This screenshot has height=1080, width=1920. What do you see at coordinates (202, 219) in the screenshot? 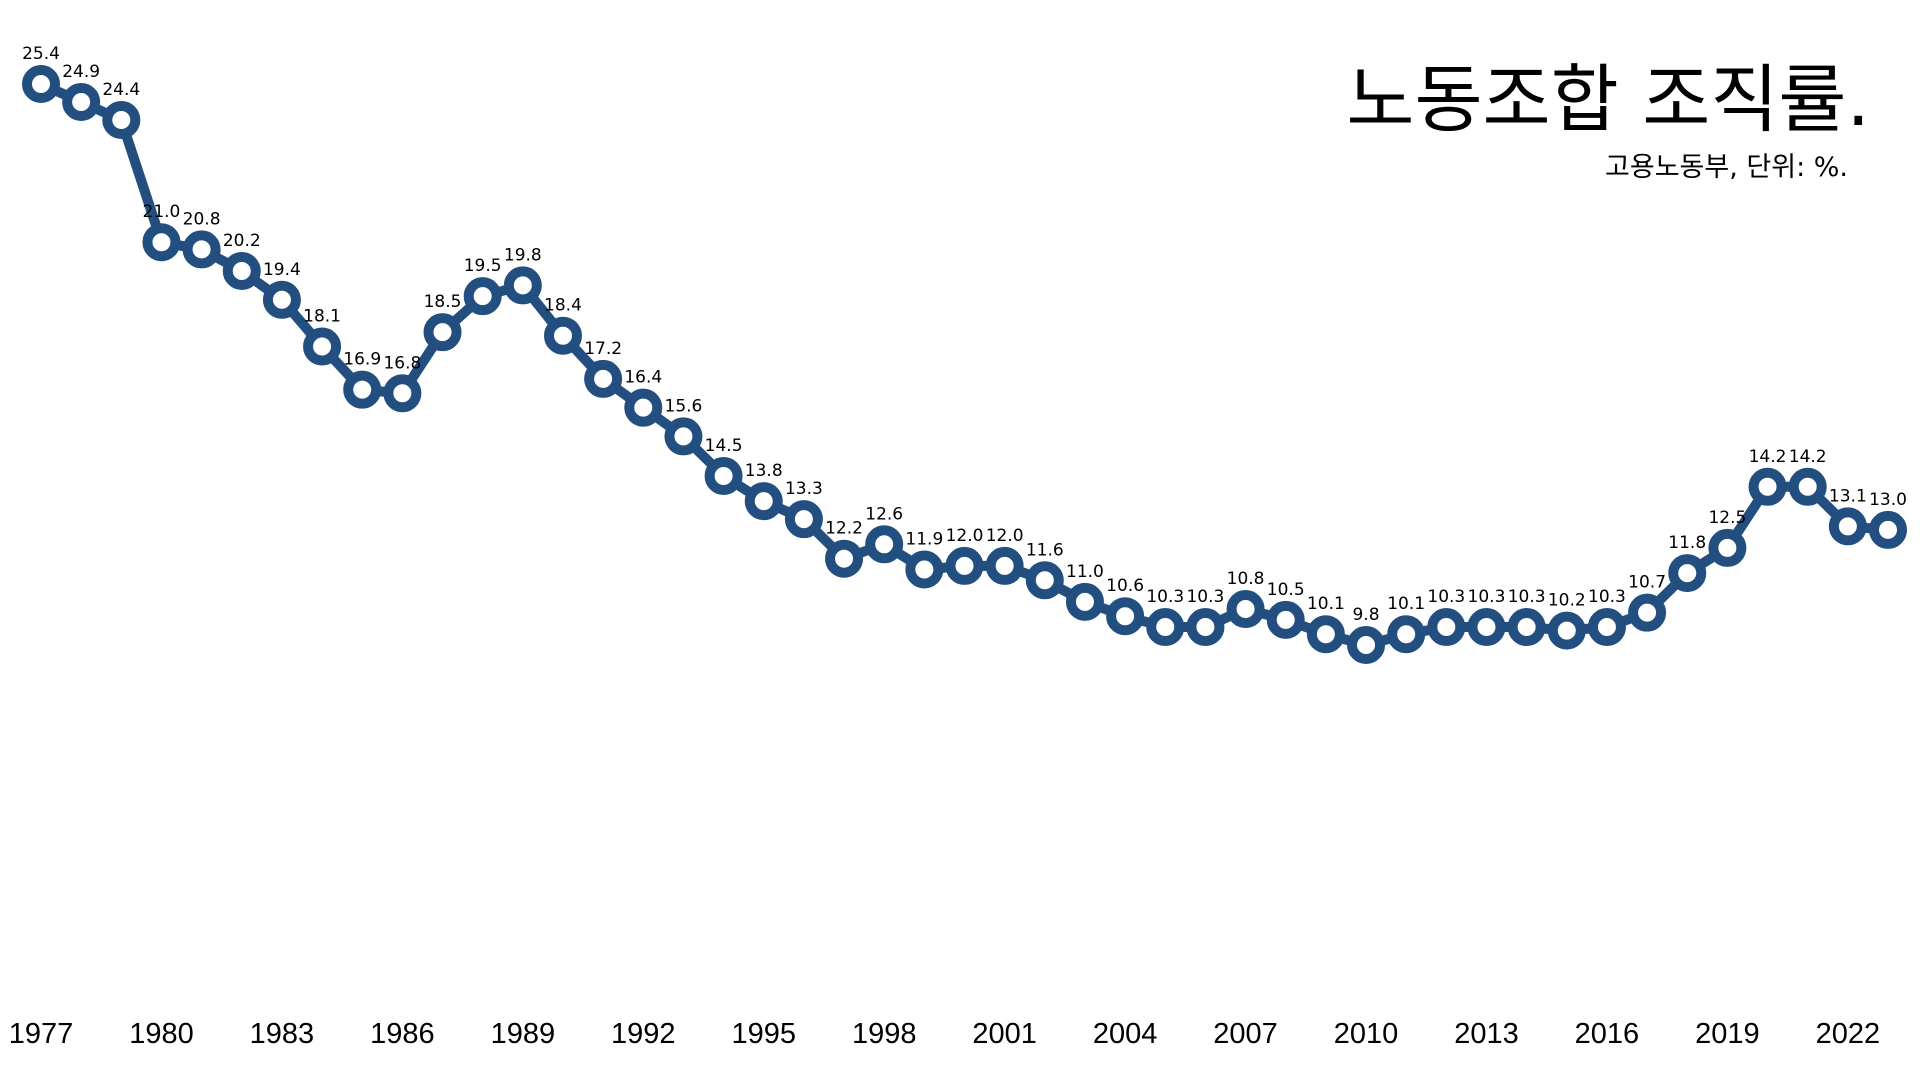
I see `data-label-1981: 20.8` at bounding box center [202, 219].